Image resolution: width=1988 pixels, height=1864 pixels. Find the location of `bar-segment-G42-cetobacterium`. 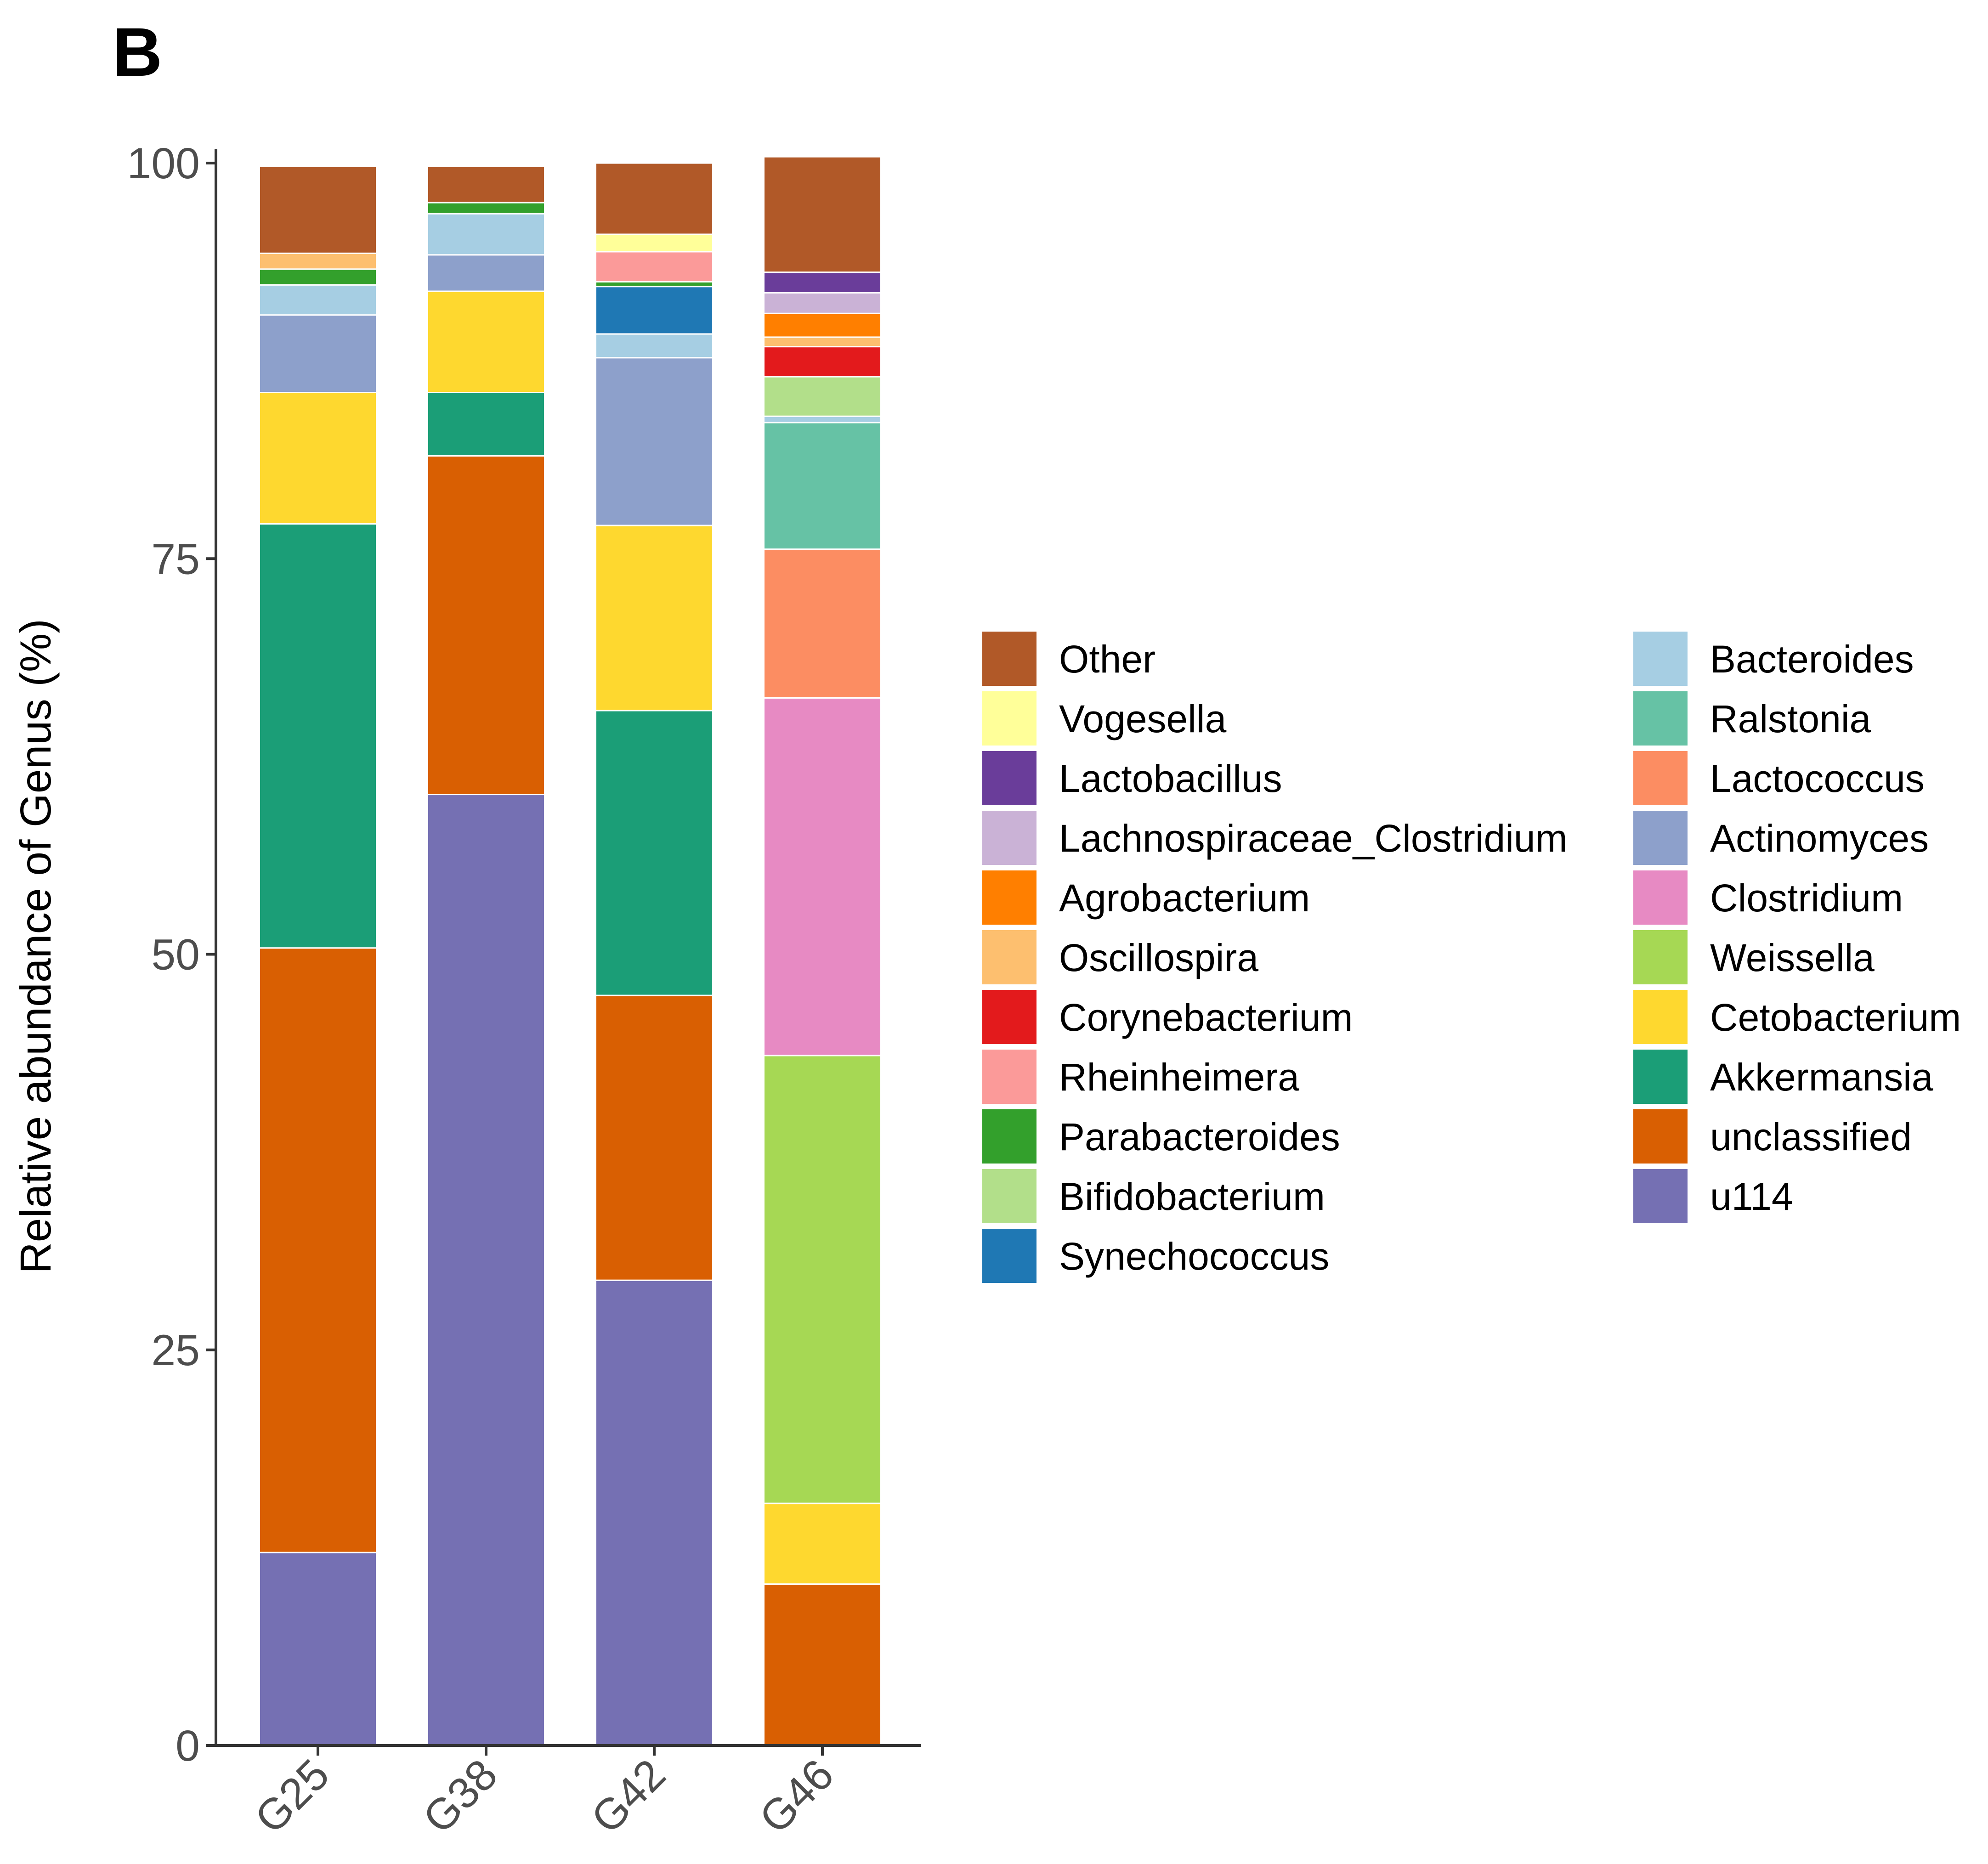

bar-segment-G42-cetobacterium is located at coordinates (654, 618).